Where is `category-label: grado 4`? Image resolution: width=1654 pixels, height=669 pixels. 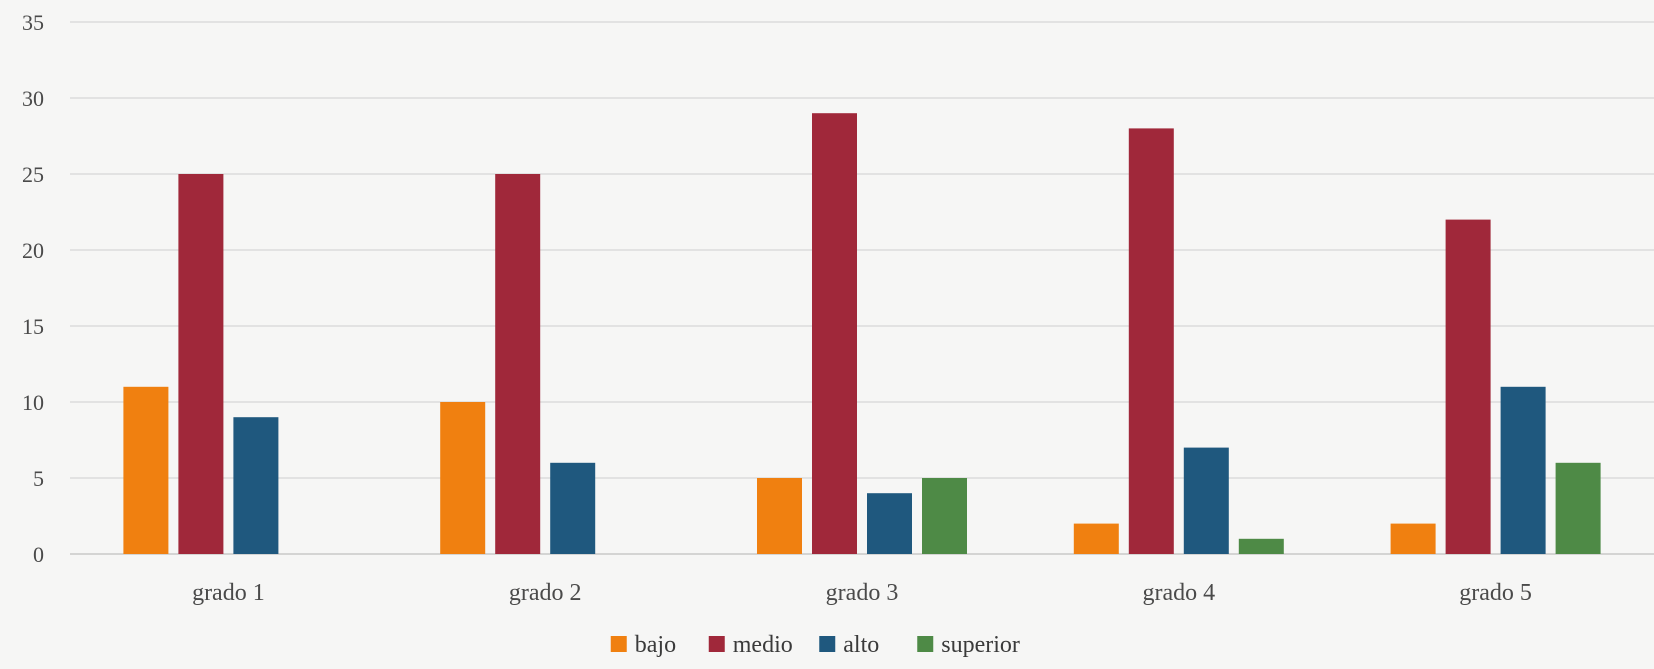 category-label: grado 4 is located at coordinates (1178, 593).